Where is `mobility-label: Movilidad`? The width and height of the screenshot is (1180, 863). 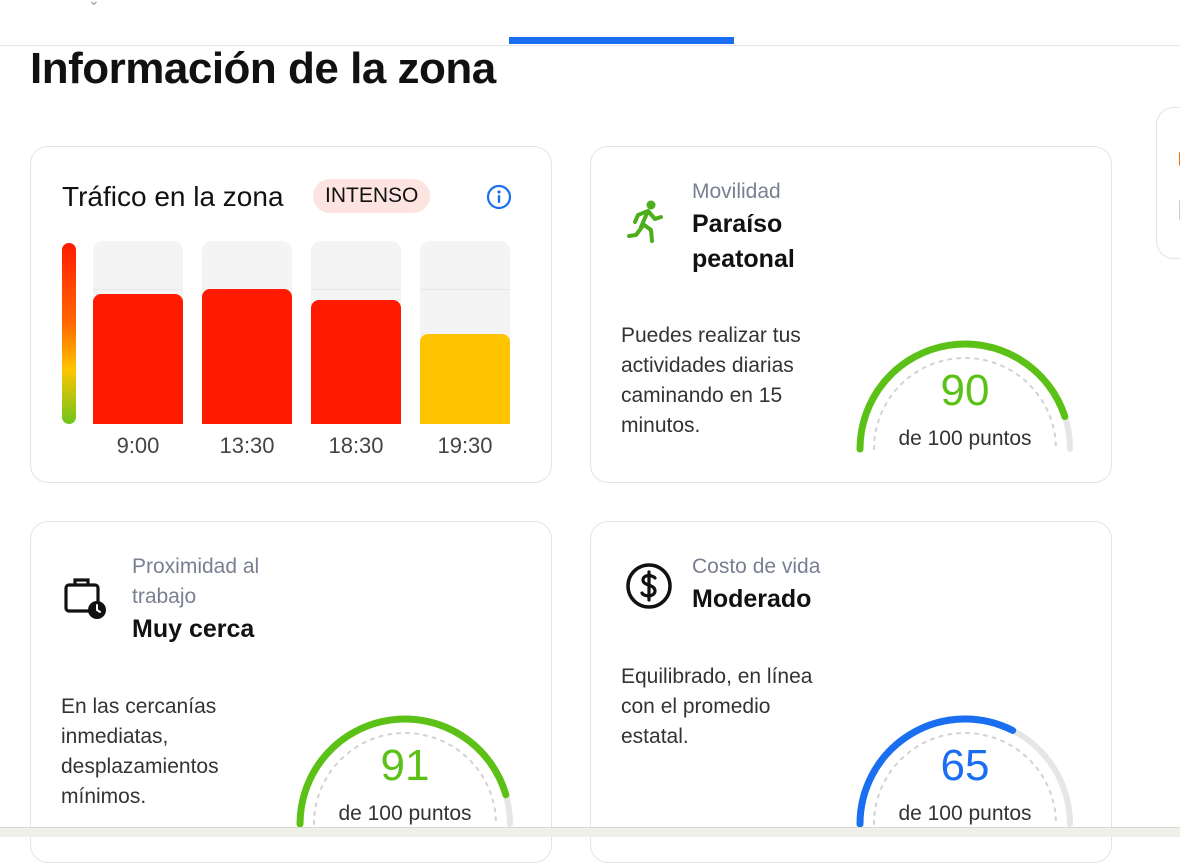 mobility-label: Movilidad is located at coordinates (736, 191).